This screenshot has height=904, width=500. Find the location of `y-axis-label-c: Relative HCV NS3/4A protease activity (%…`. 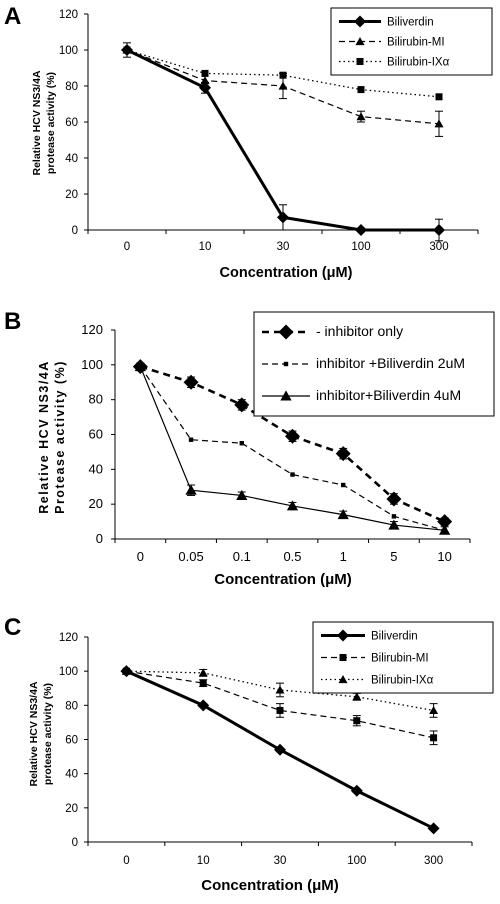

y-axis-label-c: Relative HCV NS3/4A protease activity (%… is located at coordinates (41, 733).